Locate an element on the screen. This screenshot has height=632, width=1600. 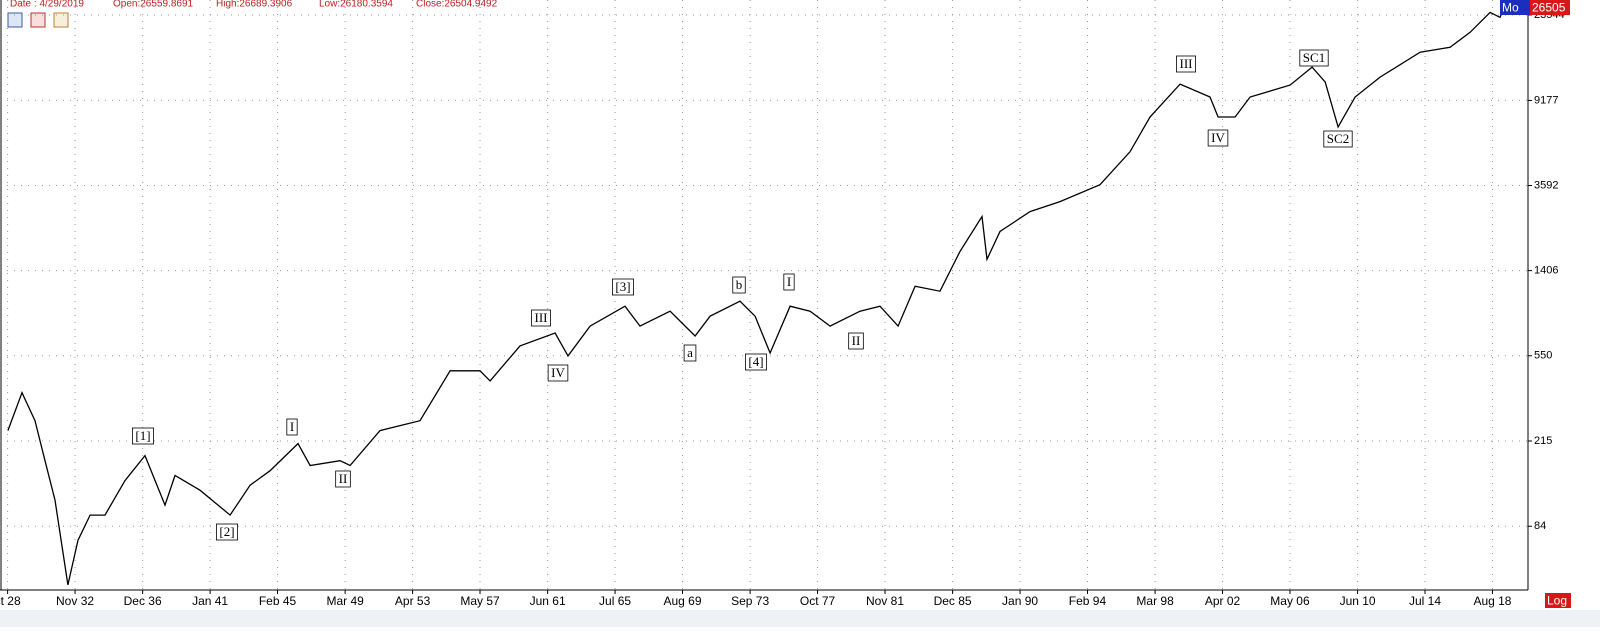
x-tick-label: Nov 81 is located at coordinates (885, 601).